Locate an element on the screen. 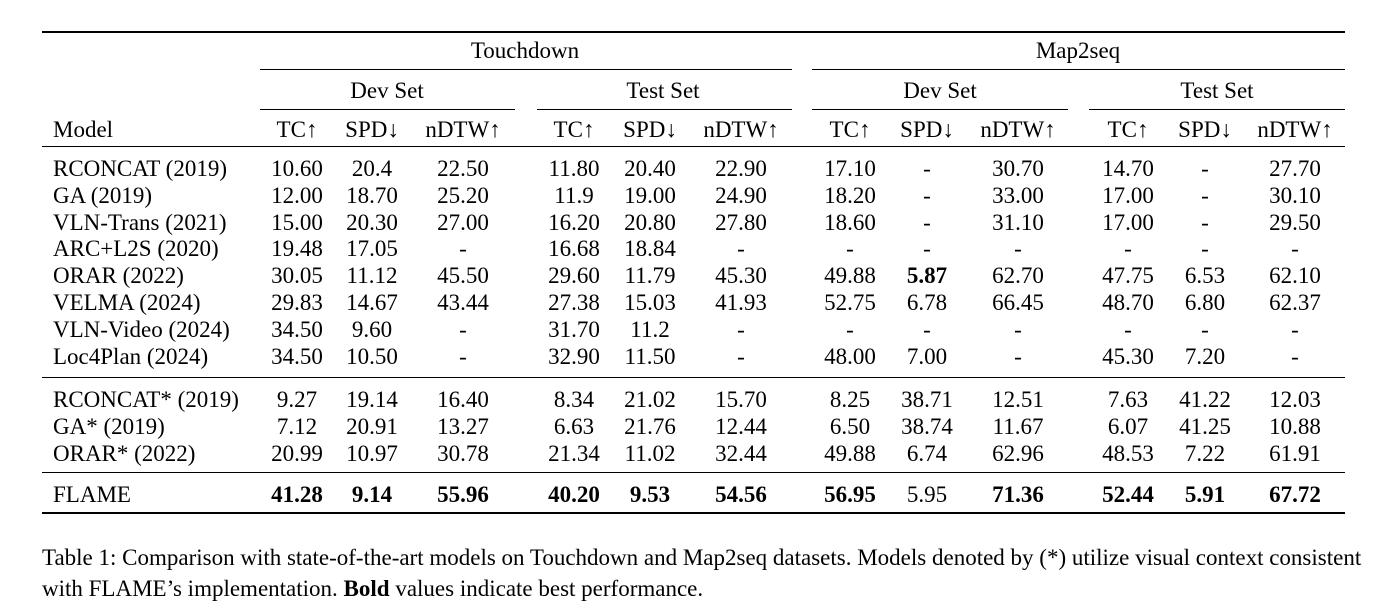 Image resolution: width=1382 pixels, height=605 pixels. metric-cell: 7.12 is located at coordinates (297, 426).